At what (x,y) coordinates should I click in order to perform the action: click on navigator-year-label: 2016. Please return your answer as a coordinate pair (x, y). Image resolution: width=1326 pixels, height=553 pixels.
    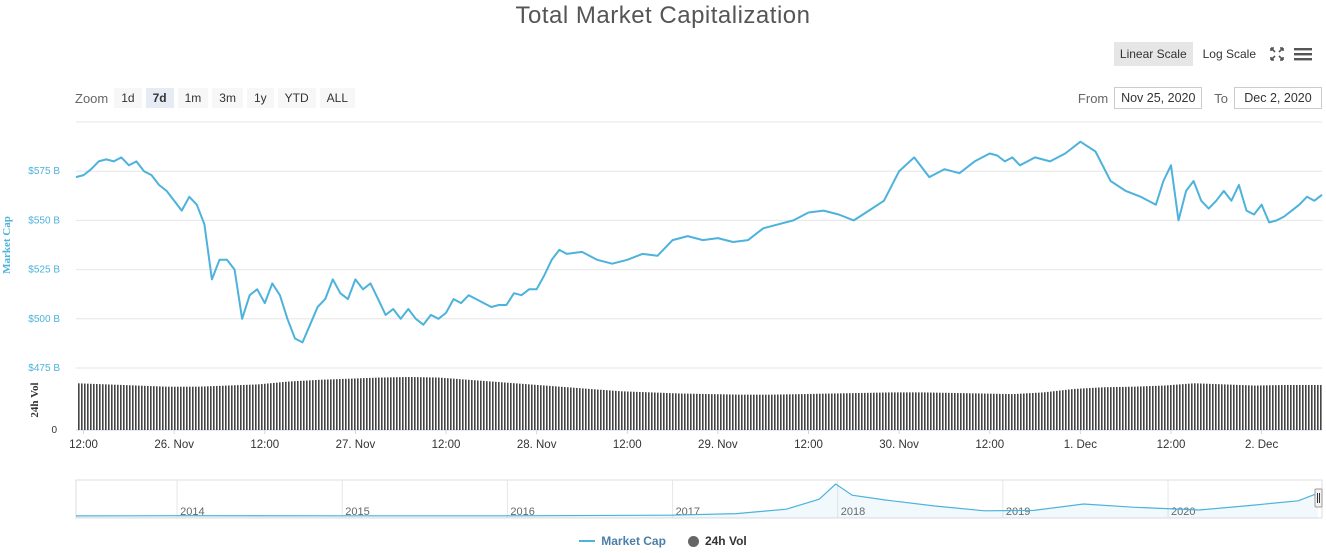
    Looking at the image, I should click on (522, 512).